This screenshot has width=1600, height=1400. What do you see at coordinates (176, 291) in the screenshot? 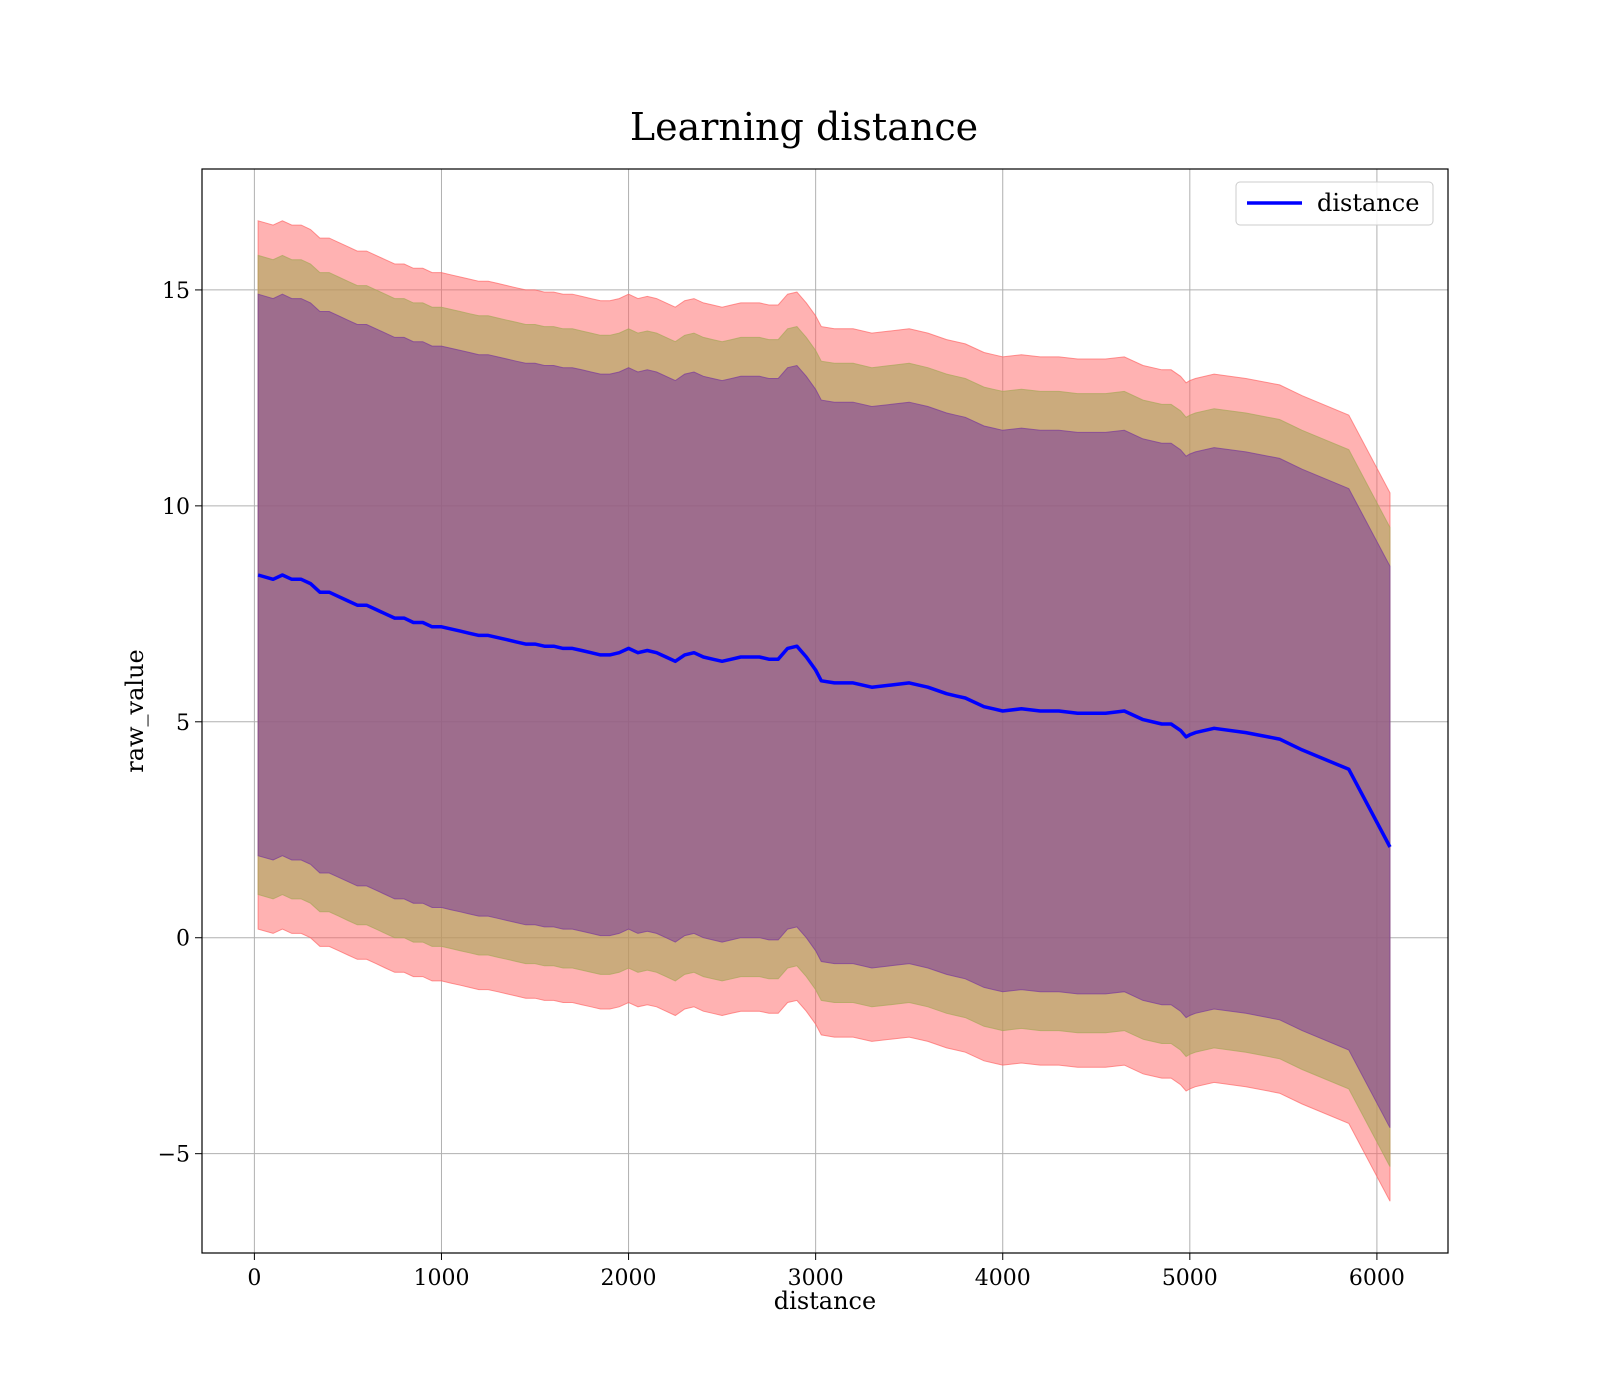
I see `y-tick-label: 15` at bounding box center [176, 291].